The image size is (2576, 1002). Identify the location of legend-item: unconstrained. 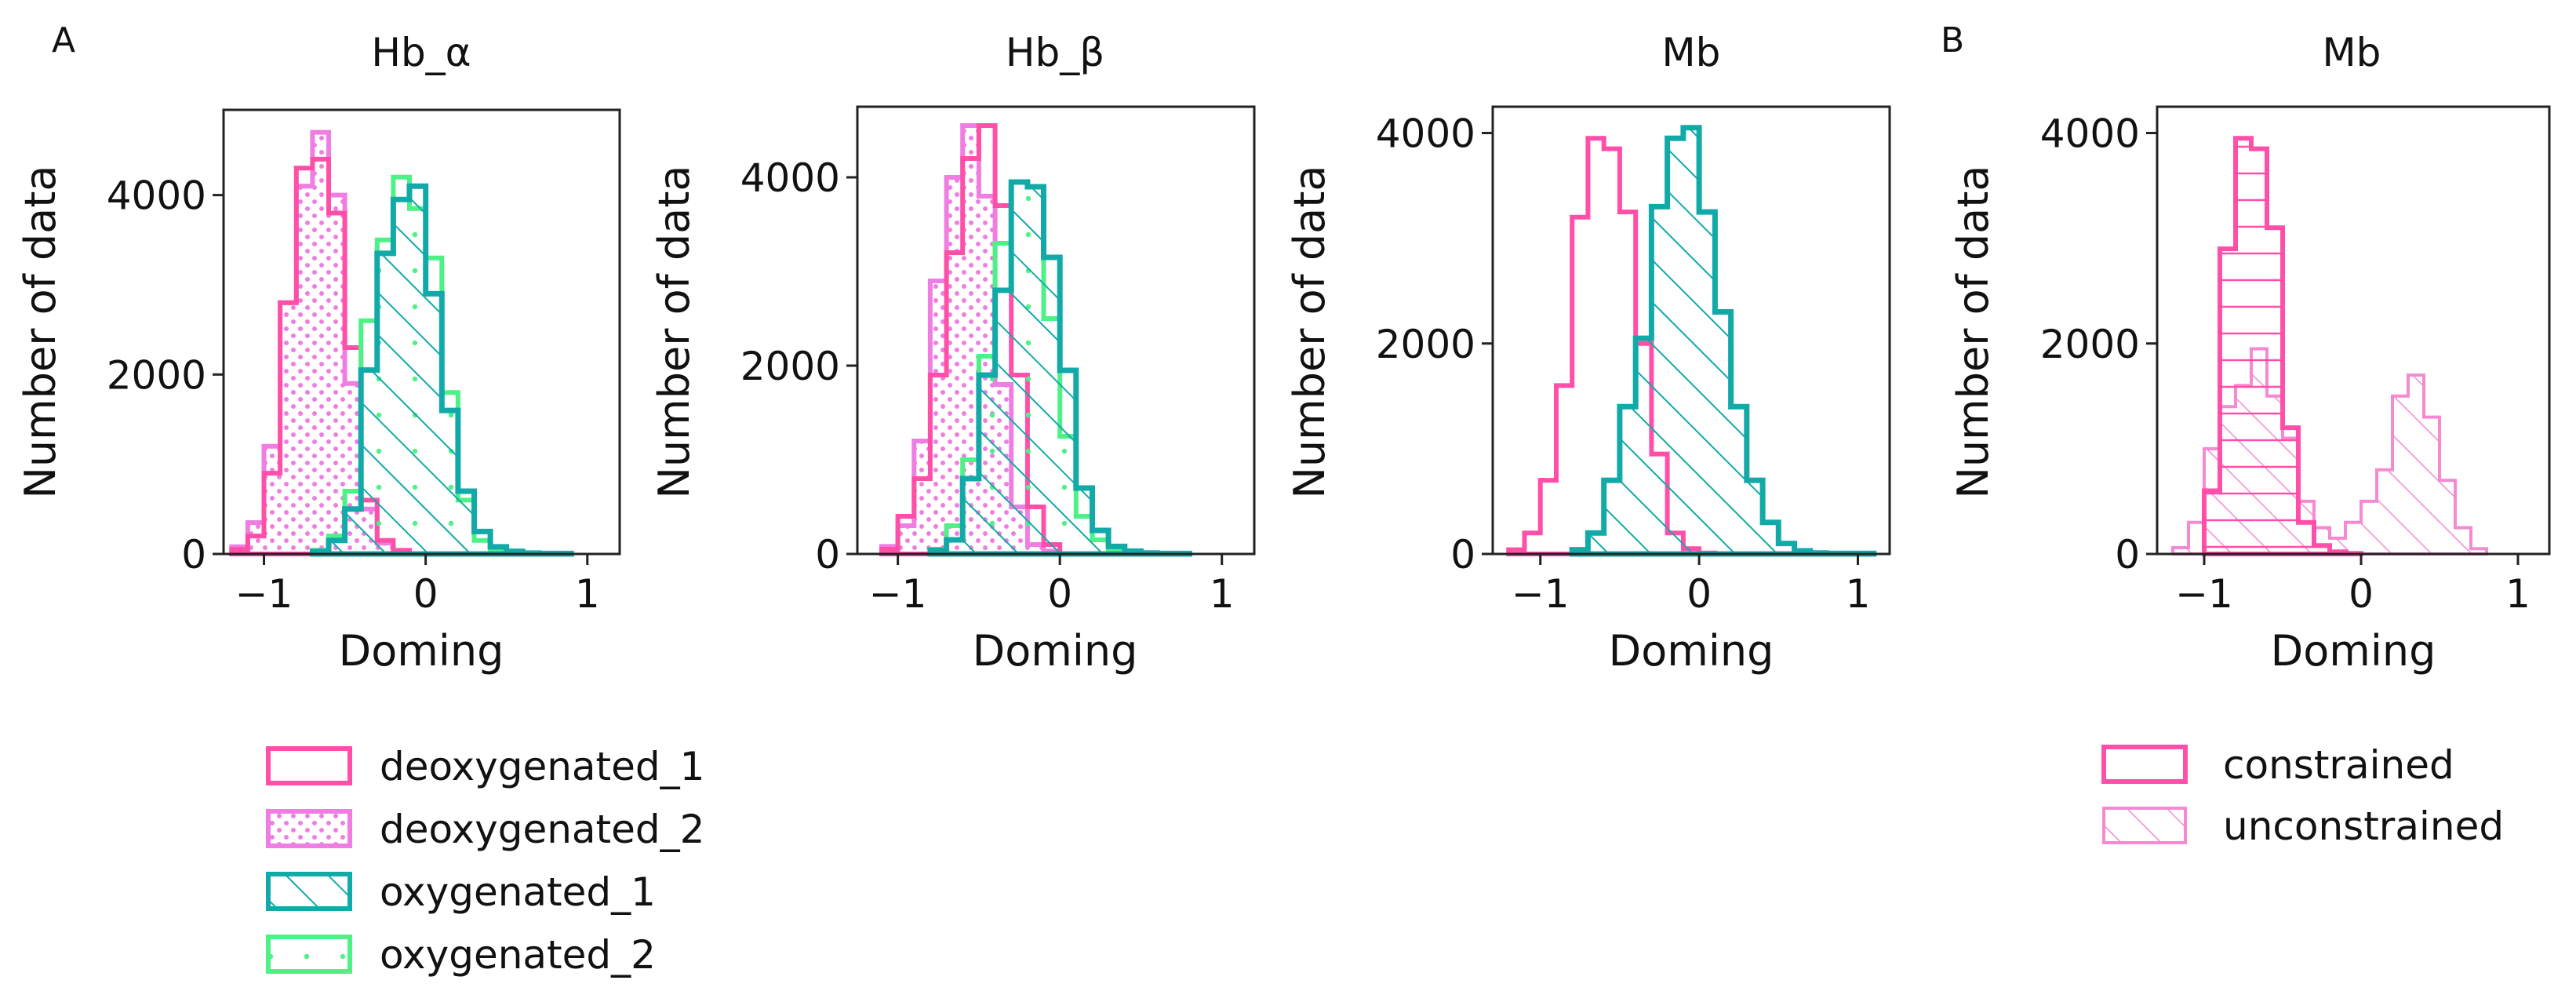
(2303, 826).